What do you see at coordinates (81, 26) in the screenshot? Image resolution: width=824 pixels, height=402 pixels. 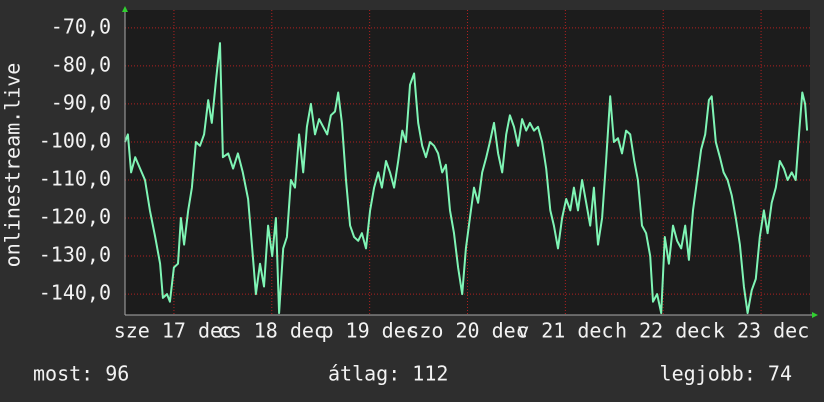 I see `y-tick-label: -70,0` at bounding box center [81, 26].